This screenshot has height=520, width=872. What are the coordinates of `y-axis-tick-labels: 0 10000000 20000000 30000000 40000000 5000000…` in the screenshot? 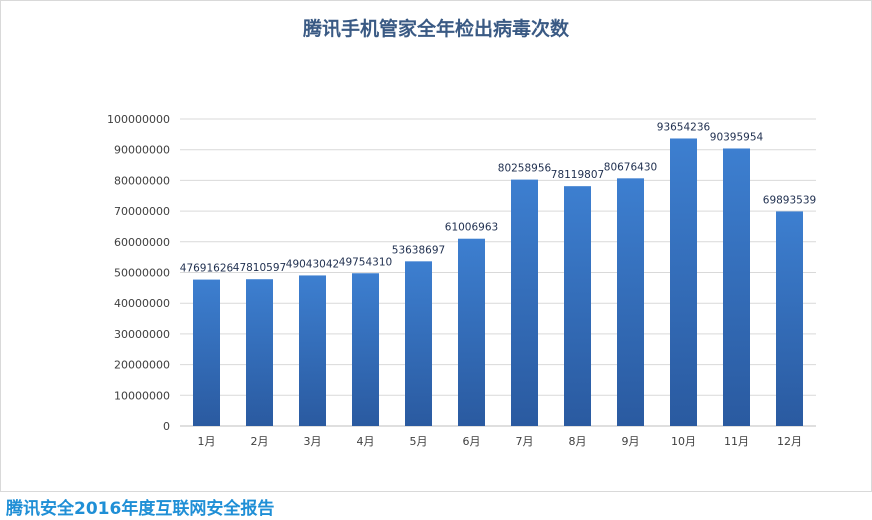 It's located at (138, 273).